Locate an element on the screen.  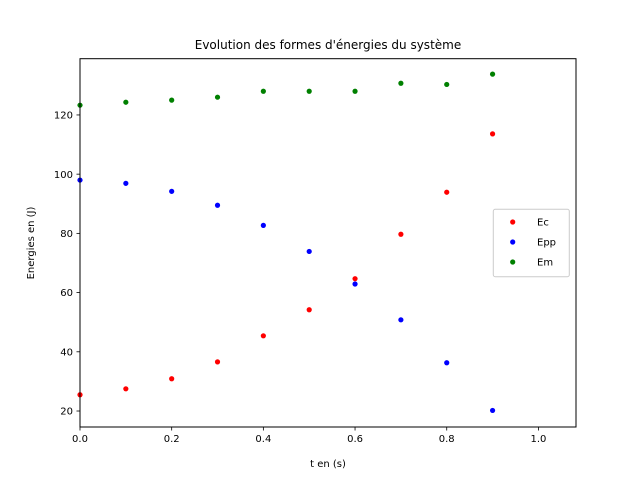
legend-label-ec: Ec is located at coordinates (543, 223).